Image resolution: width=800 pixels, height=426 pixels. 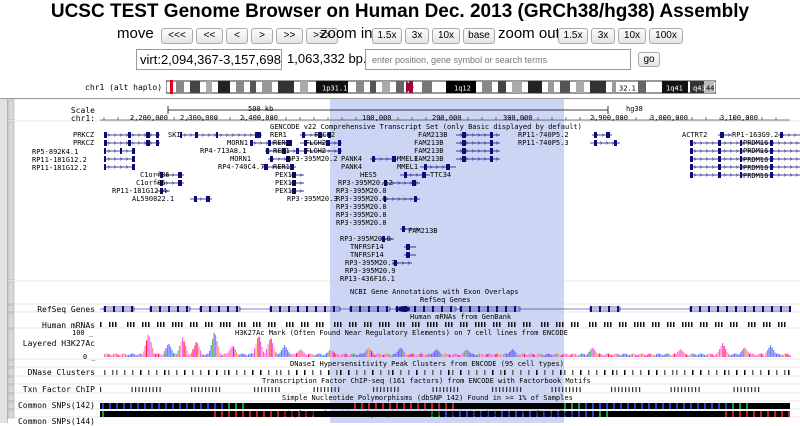 I want to click on gene-label: RP13-436F16.1, so click(x=367, y=279).